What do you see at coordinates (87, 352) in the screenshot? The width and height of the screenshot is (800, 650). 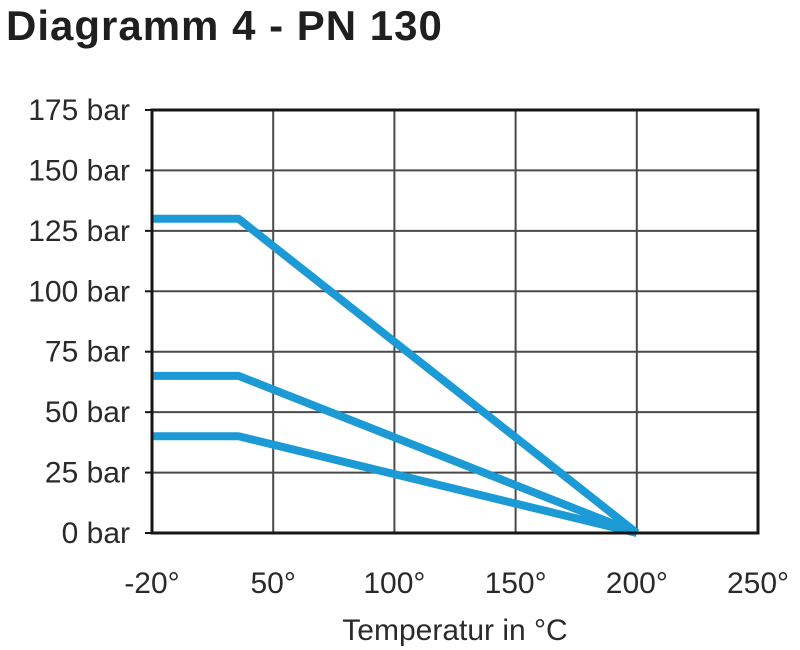 I see `y-tick-label: 75 bar` at bounding box center [87, 352].